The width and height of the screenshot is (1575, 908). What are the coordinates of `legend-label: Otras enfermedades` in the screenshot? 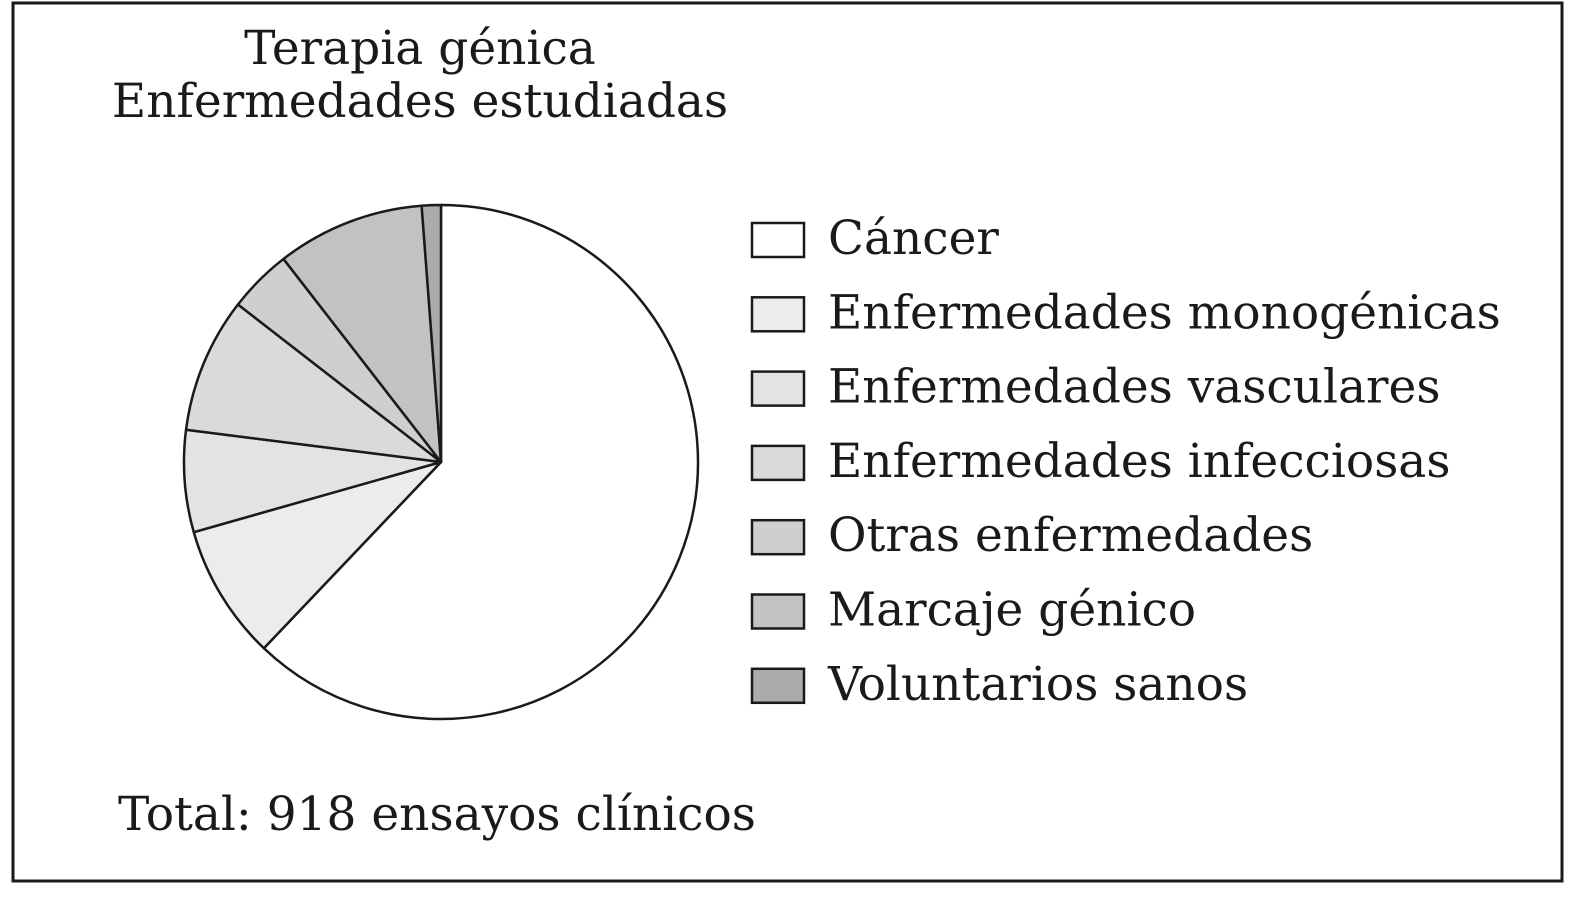 It's located at (1070, 535).